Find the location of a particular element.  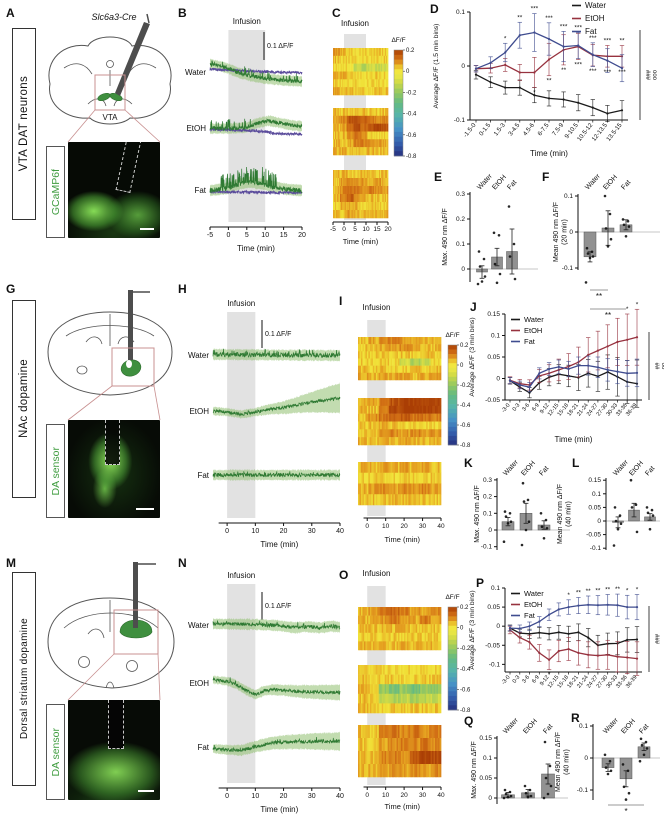

svg-text: -0.2 is located at coordinates (411, 93).